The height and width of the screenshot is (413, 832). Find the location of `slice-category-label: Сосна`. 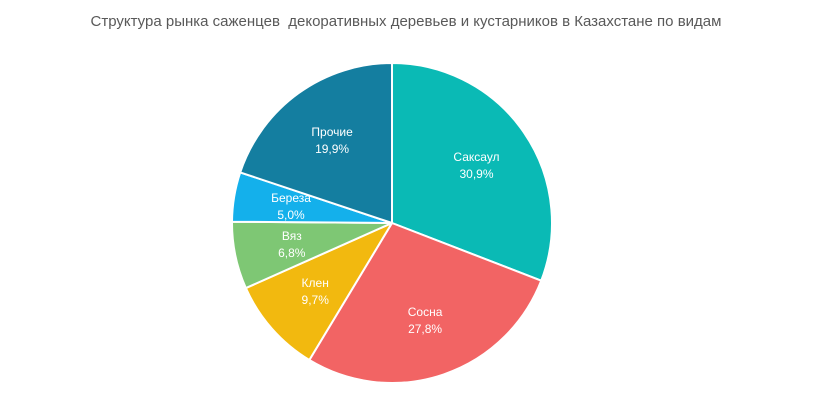

slice-category-label: Сосна is located at coordinates (425, 312).